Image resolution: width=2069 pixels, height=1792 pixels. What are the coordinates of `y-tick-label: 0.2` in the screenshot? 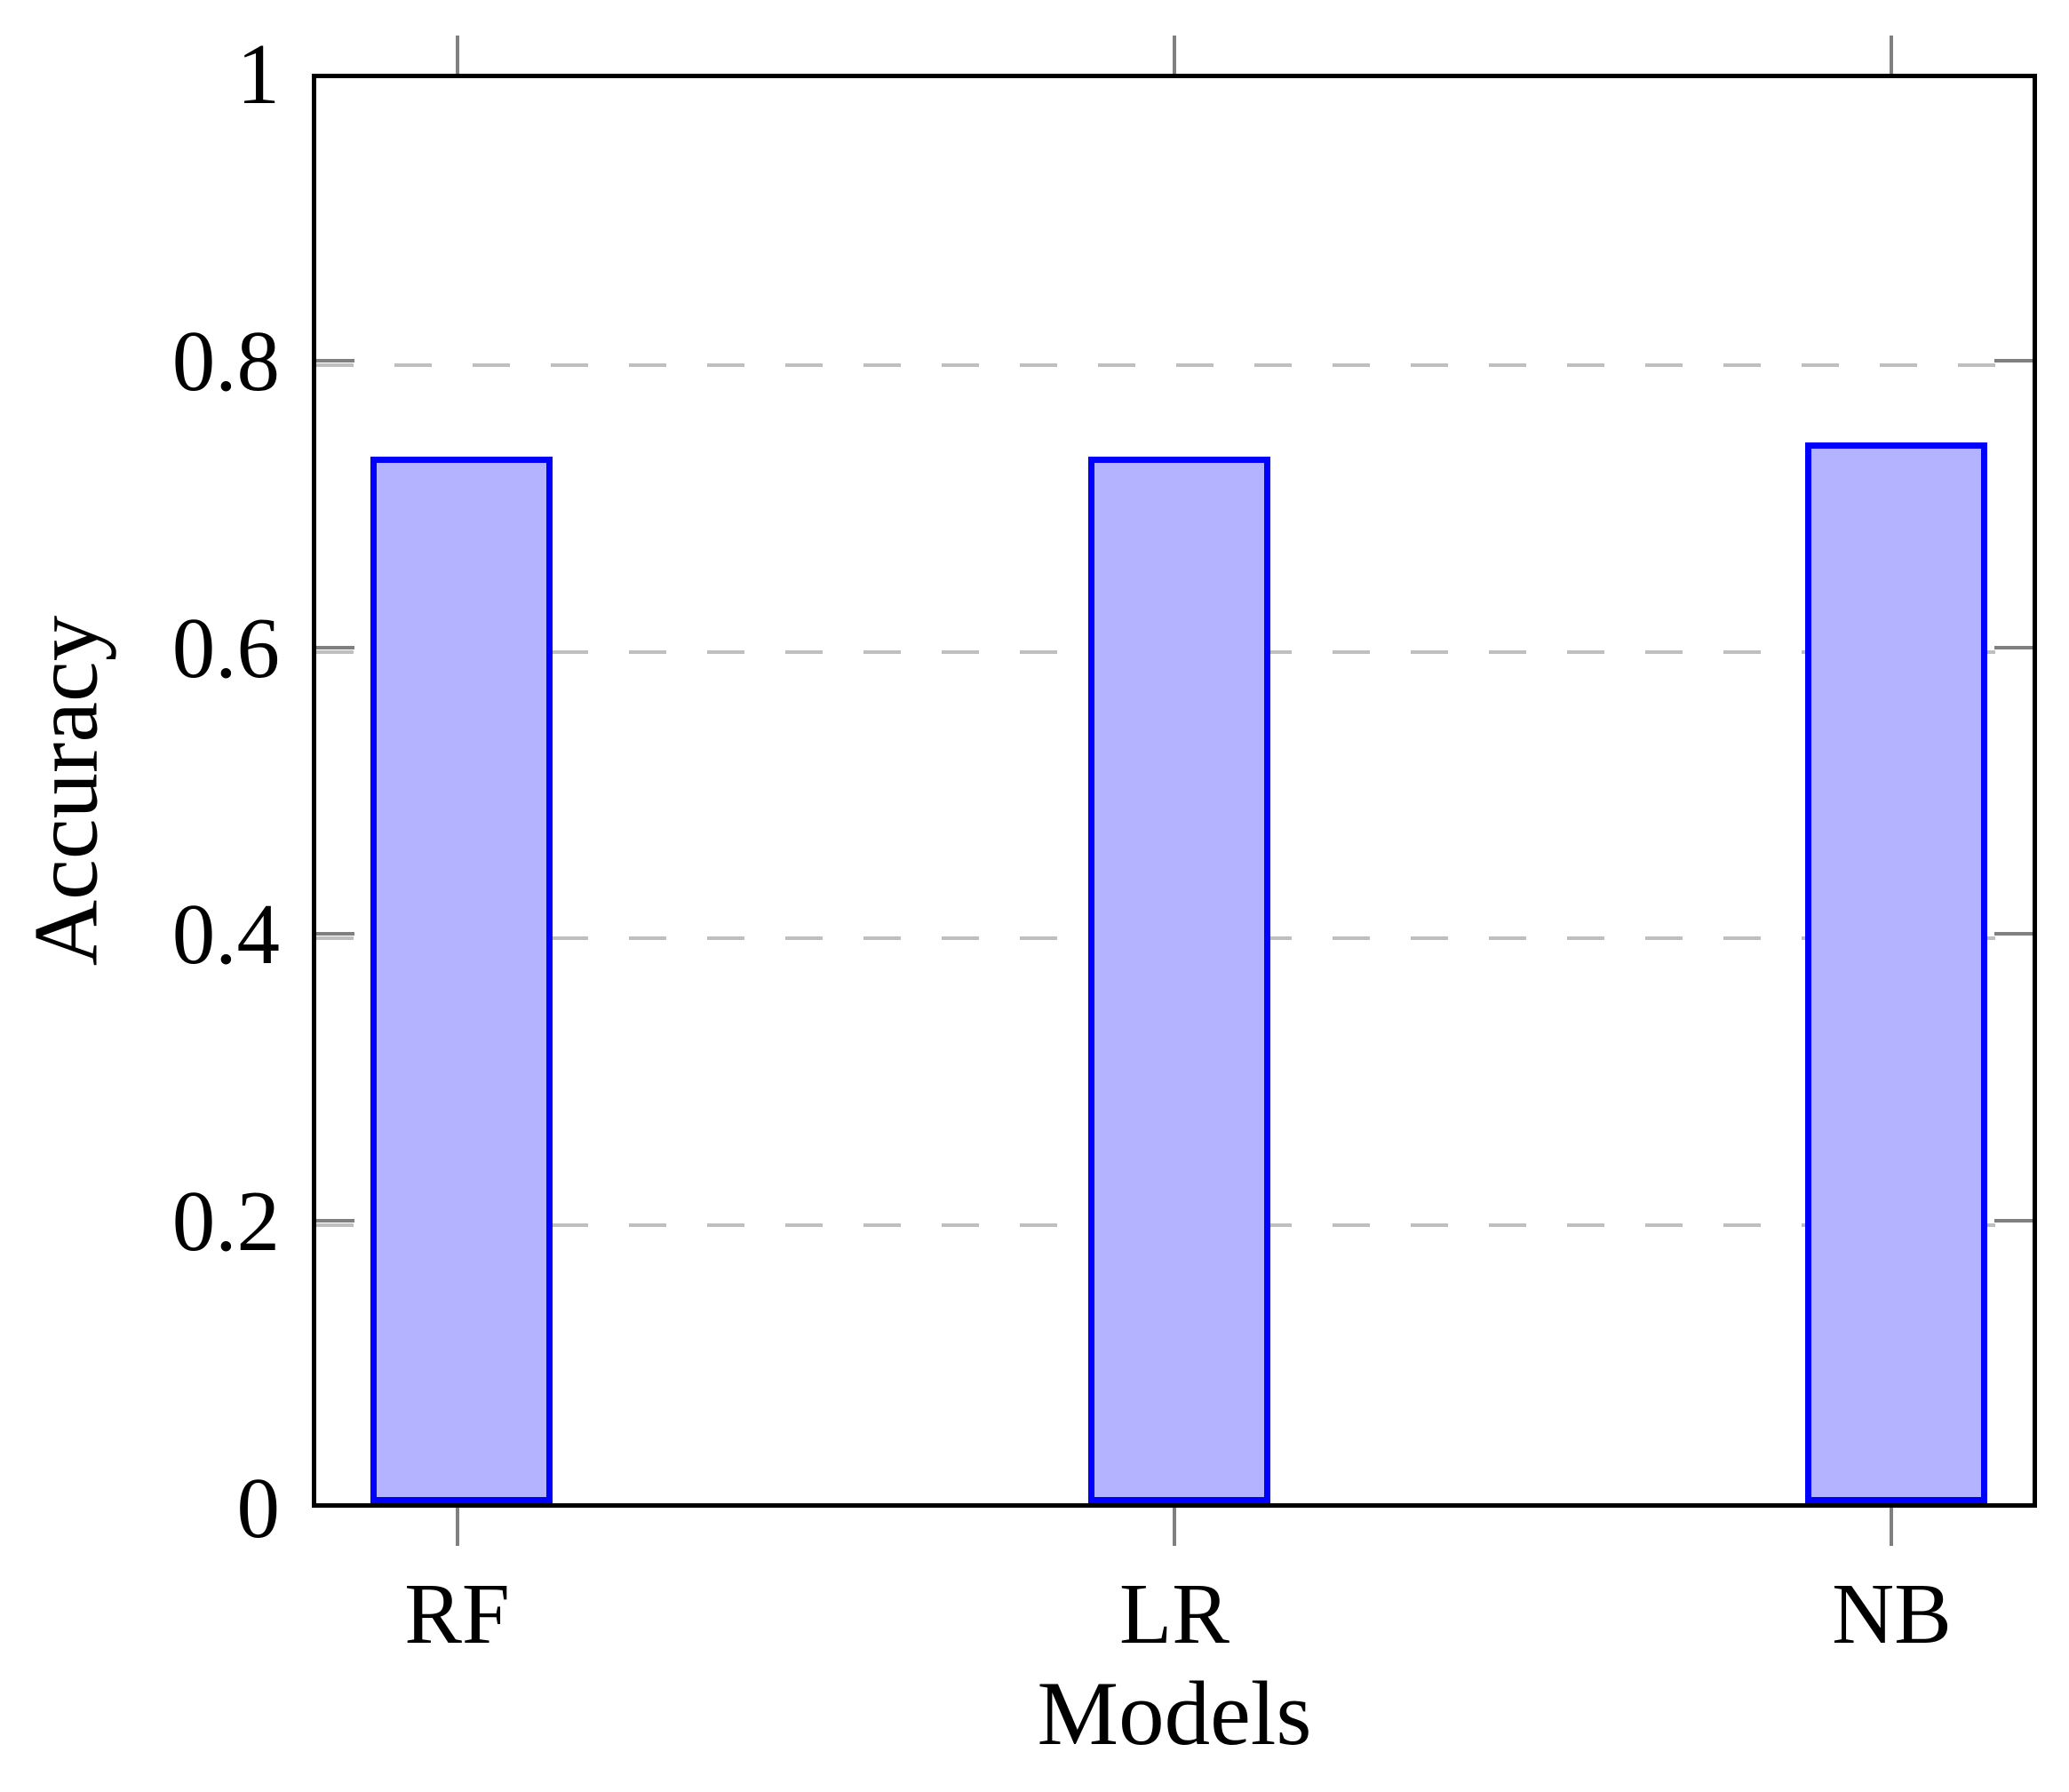 It's located at (225, 1222).